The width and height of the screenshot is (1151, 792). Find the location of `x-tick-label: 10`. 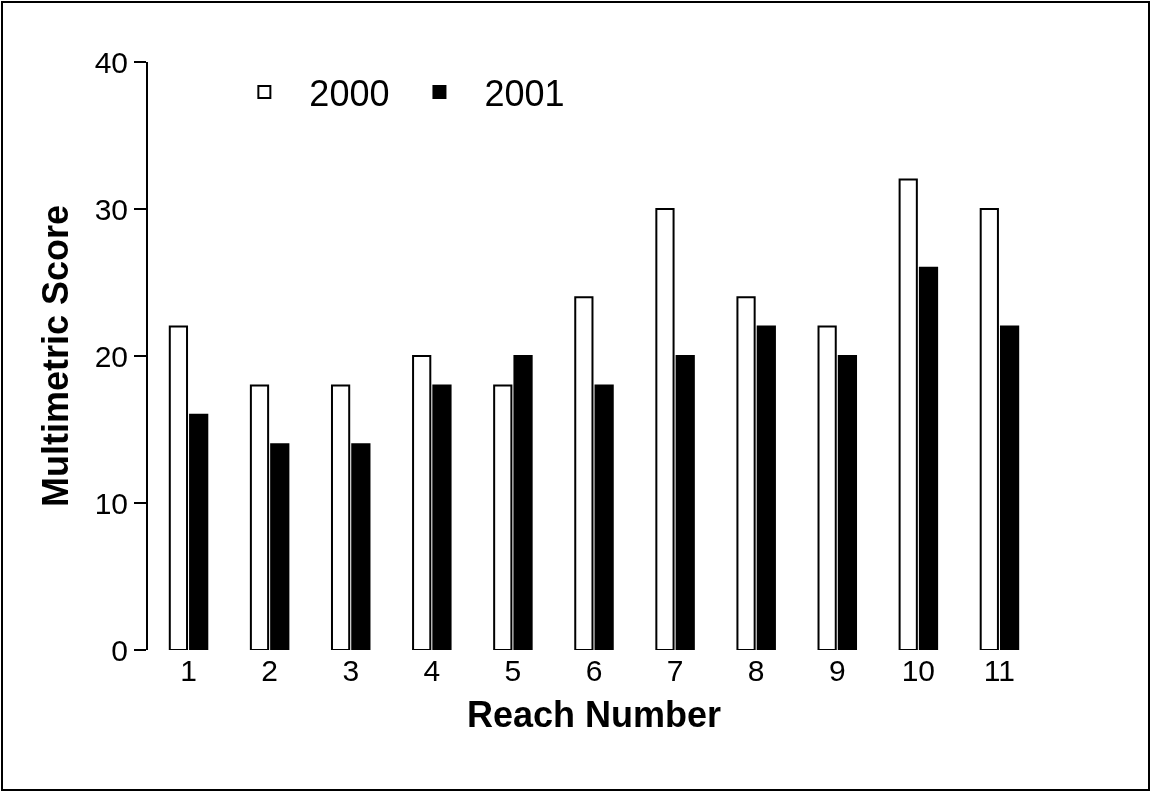

x-tick-label: 10 is located at coordinates (918, 670).